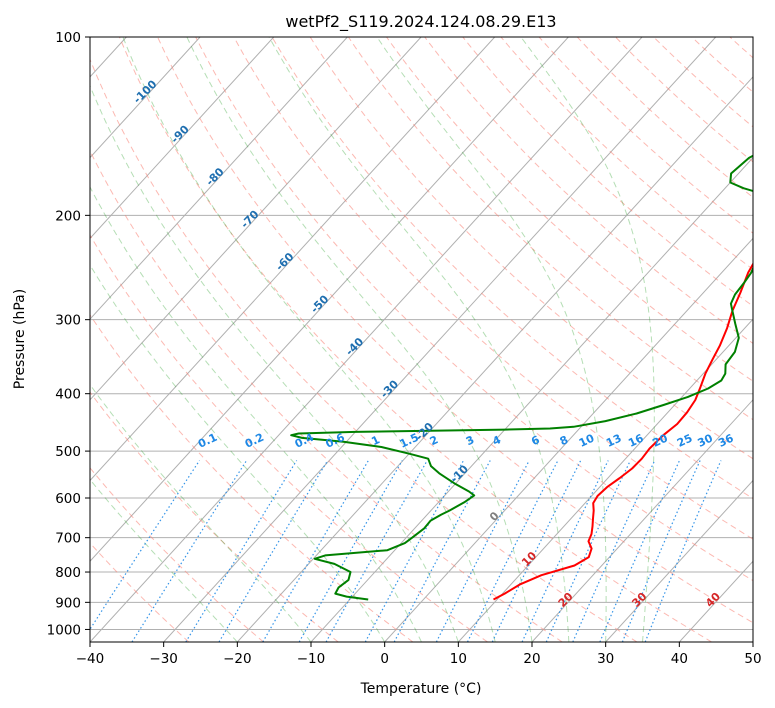 The height and width of the screenshot is (708, 775). What do you see at coordinates (587, 440) in the screenshot?
I see `mixing-ratio-label: 10` at bounding box center [587, 440].